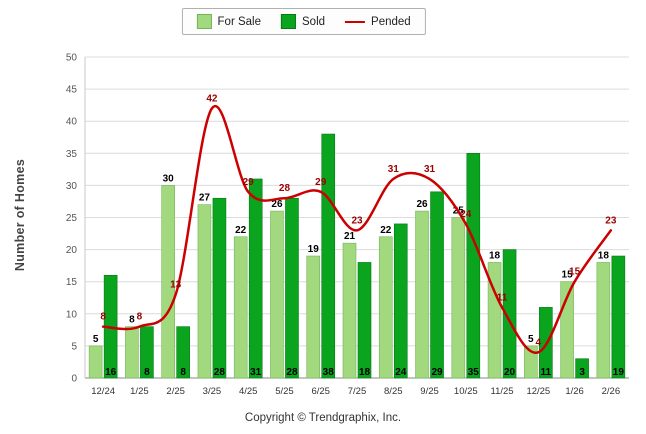  What do you see at coordinates (546, 372) in the screenshot?
I see `sold-value-label: 11` at bounding box center [546, 372].